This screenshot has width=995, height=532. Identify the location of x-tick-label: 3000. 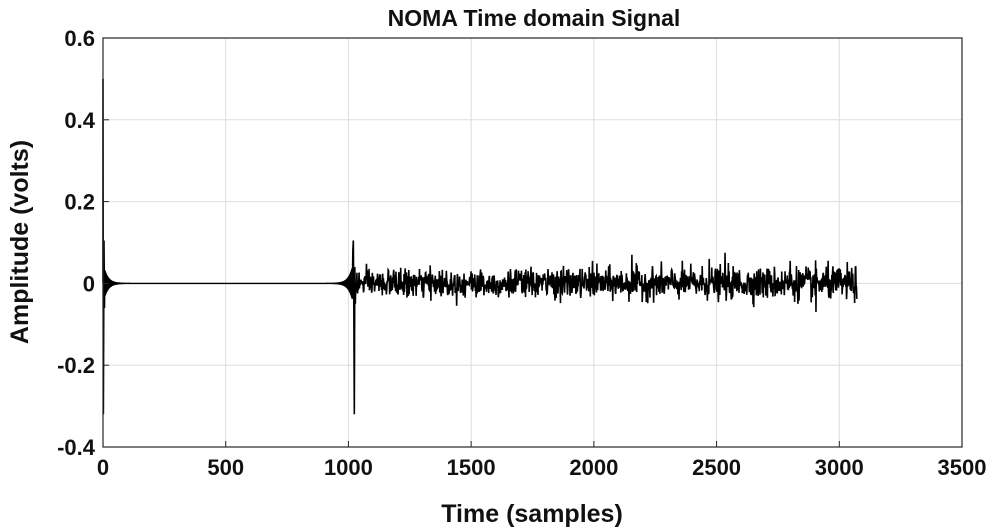
(839, 467).